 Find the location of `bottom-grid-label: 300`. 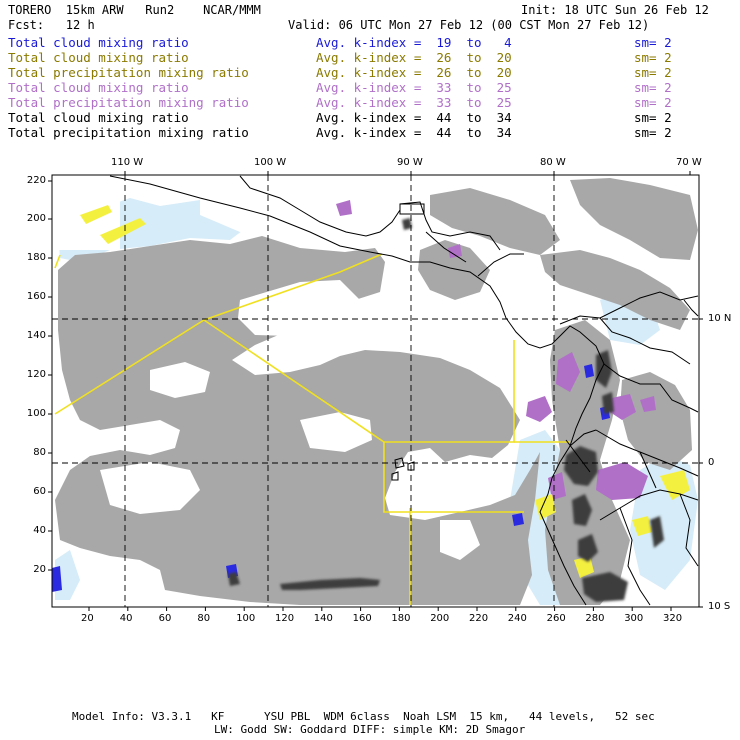

bottom-grid-label: 300 is located at coordinates (634, 618).